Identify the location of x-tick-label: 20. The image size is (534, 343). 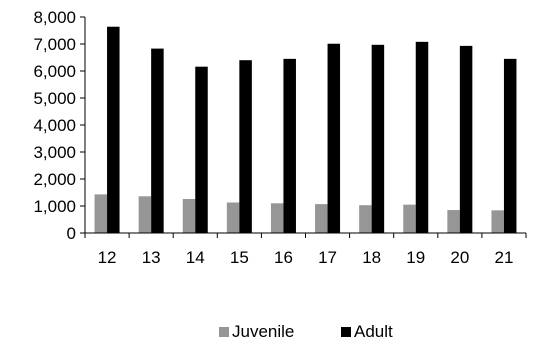
(459, 257).